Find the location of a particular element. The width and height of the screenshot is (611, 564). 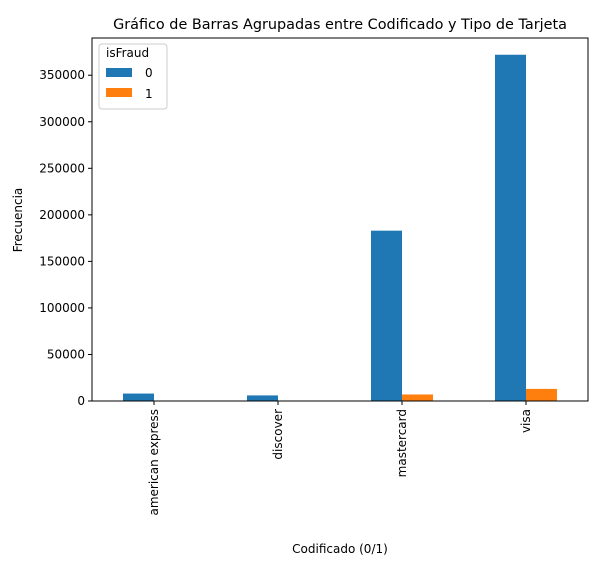

y-axis-label: Frecuencia is located at coordinates (18, 220).